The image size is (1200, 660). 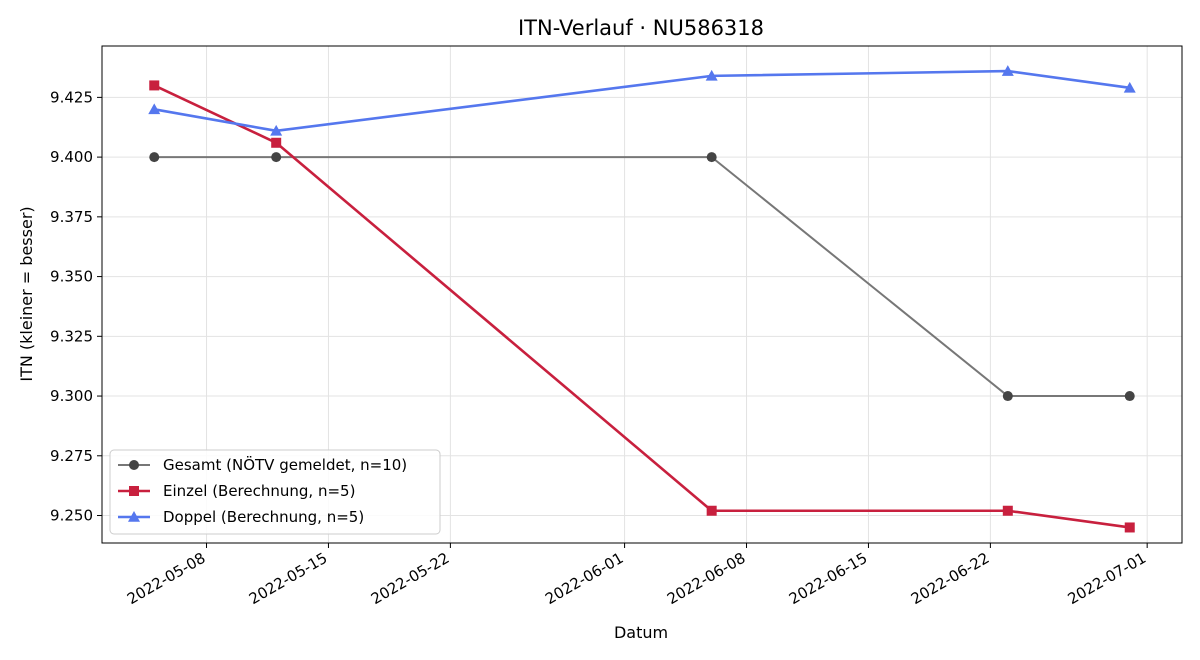 I want to click on legend-entry: Doppel (Berechnung, n=5), so click(x=241, y=517).